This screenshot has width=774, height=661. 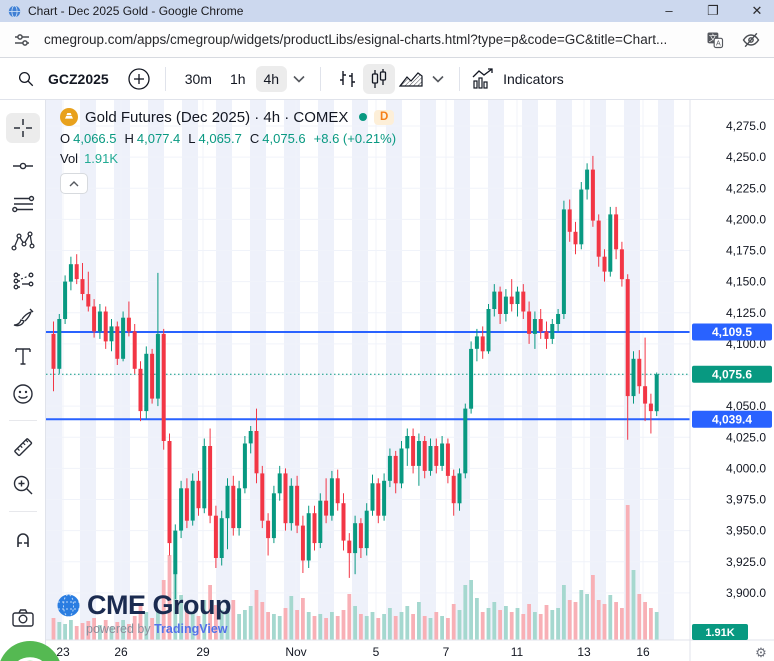 I want to click on legend-title: Gold Futures (Dec 2025) · 4h · COMEX, so click(x=217, y=117).